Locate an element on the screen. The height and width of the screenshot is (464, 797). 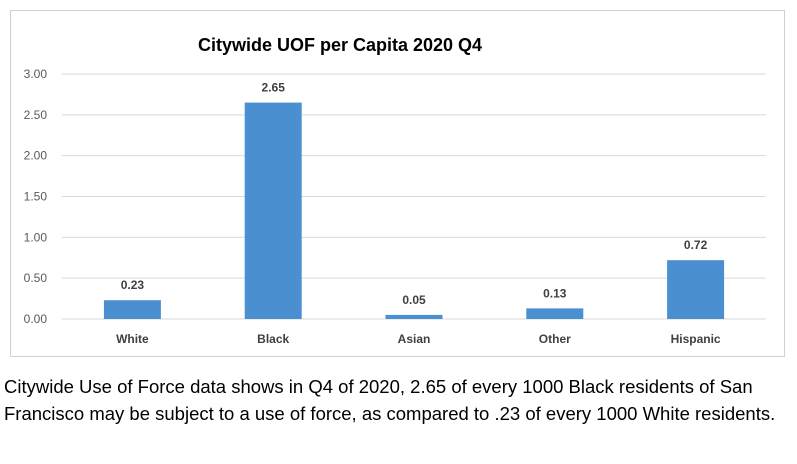
y-axis-ticks: 0.00 0.50 1.00 1.50 2.00 2.50 3.00 is located at coordinates (36, 196).